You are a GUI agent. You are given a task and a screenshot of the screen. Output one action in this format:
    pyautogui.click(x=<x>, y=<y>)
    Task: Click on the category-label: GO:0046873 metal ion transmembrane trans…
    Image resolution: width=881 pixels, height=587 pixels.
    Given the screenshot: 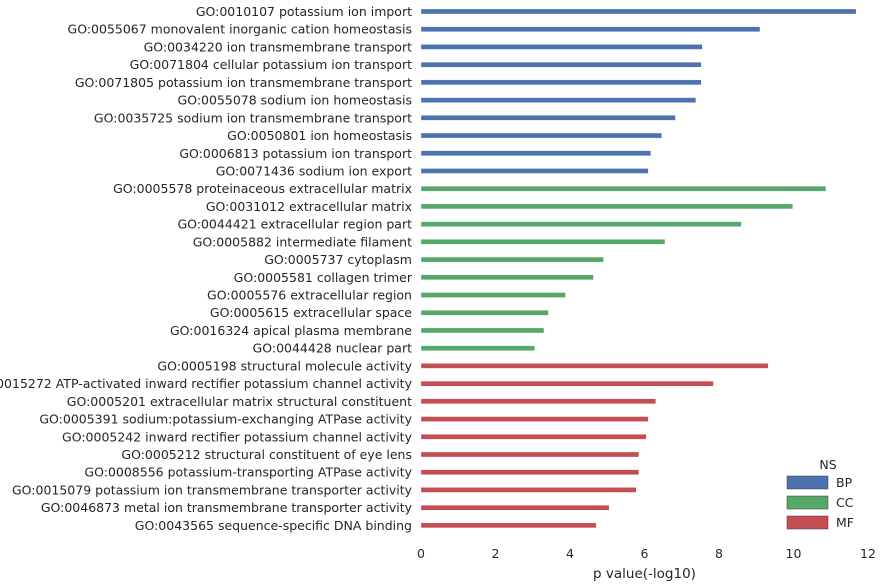 What is the action you would take?
    pyautogui.click(x=227, y=507)
    